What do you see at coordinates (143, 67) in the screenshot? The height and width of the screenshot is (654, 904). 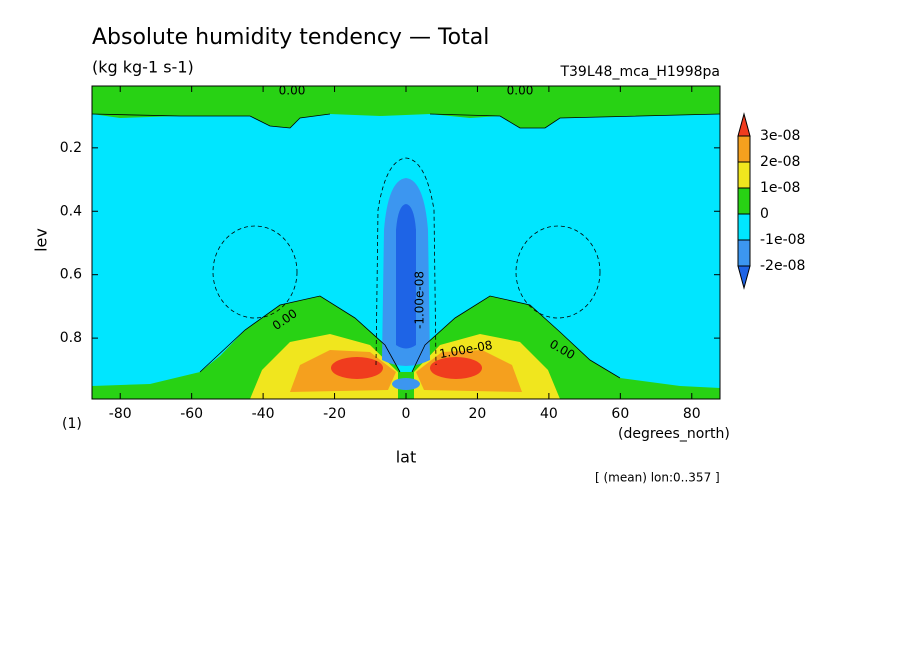 I see `chart-subtitle: (kg kg-1 s-1)` at bounding box center [143, 67].